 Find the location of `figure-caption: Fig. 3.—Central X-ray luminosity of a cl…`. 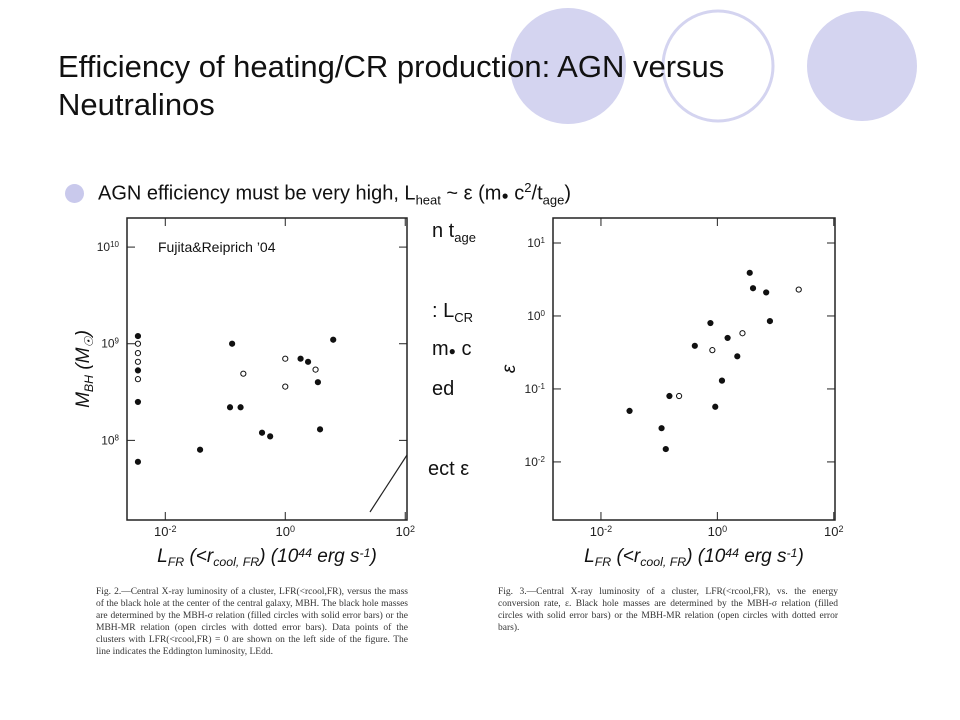

figure-caption: Fig. 3.—Central X-ray luminosity of a cl… is located at coordinates (668, 610).